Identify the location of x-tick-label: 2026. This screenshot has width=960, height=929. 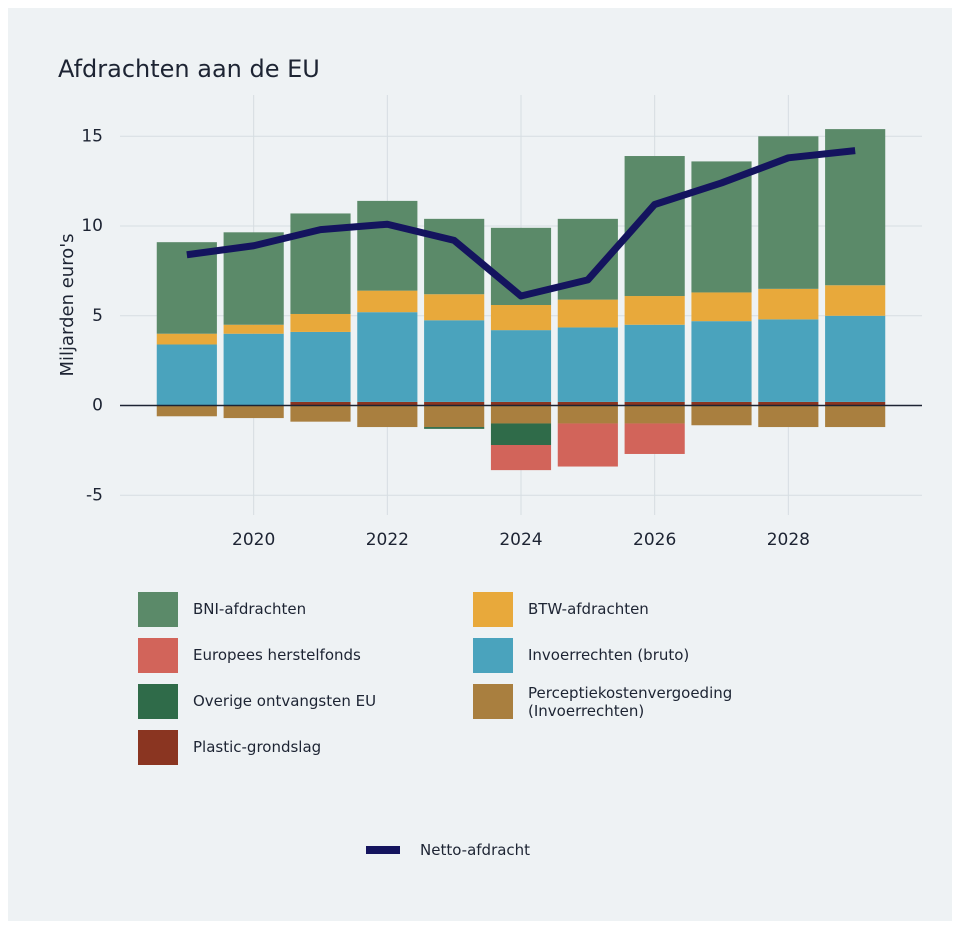
(654, 540).